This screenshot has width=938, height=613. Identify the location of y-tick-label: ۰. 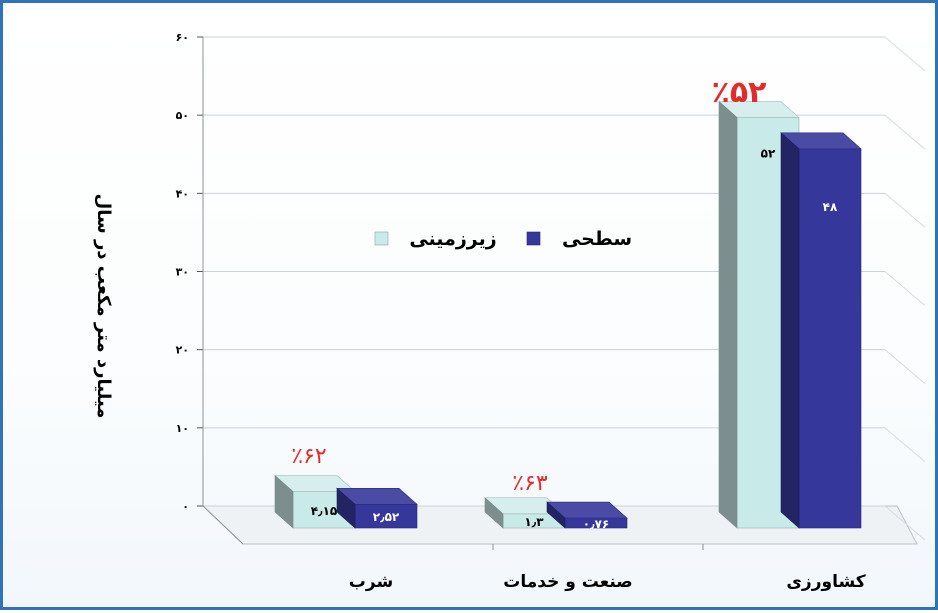
(185, 506).